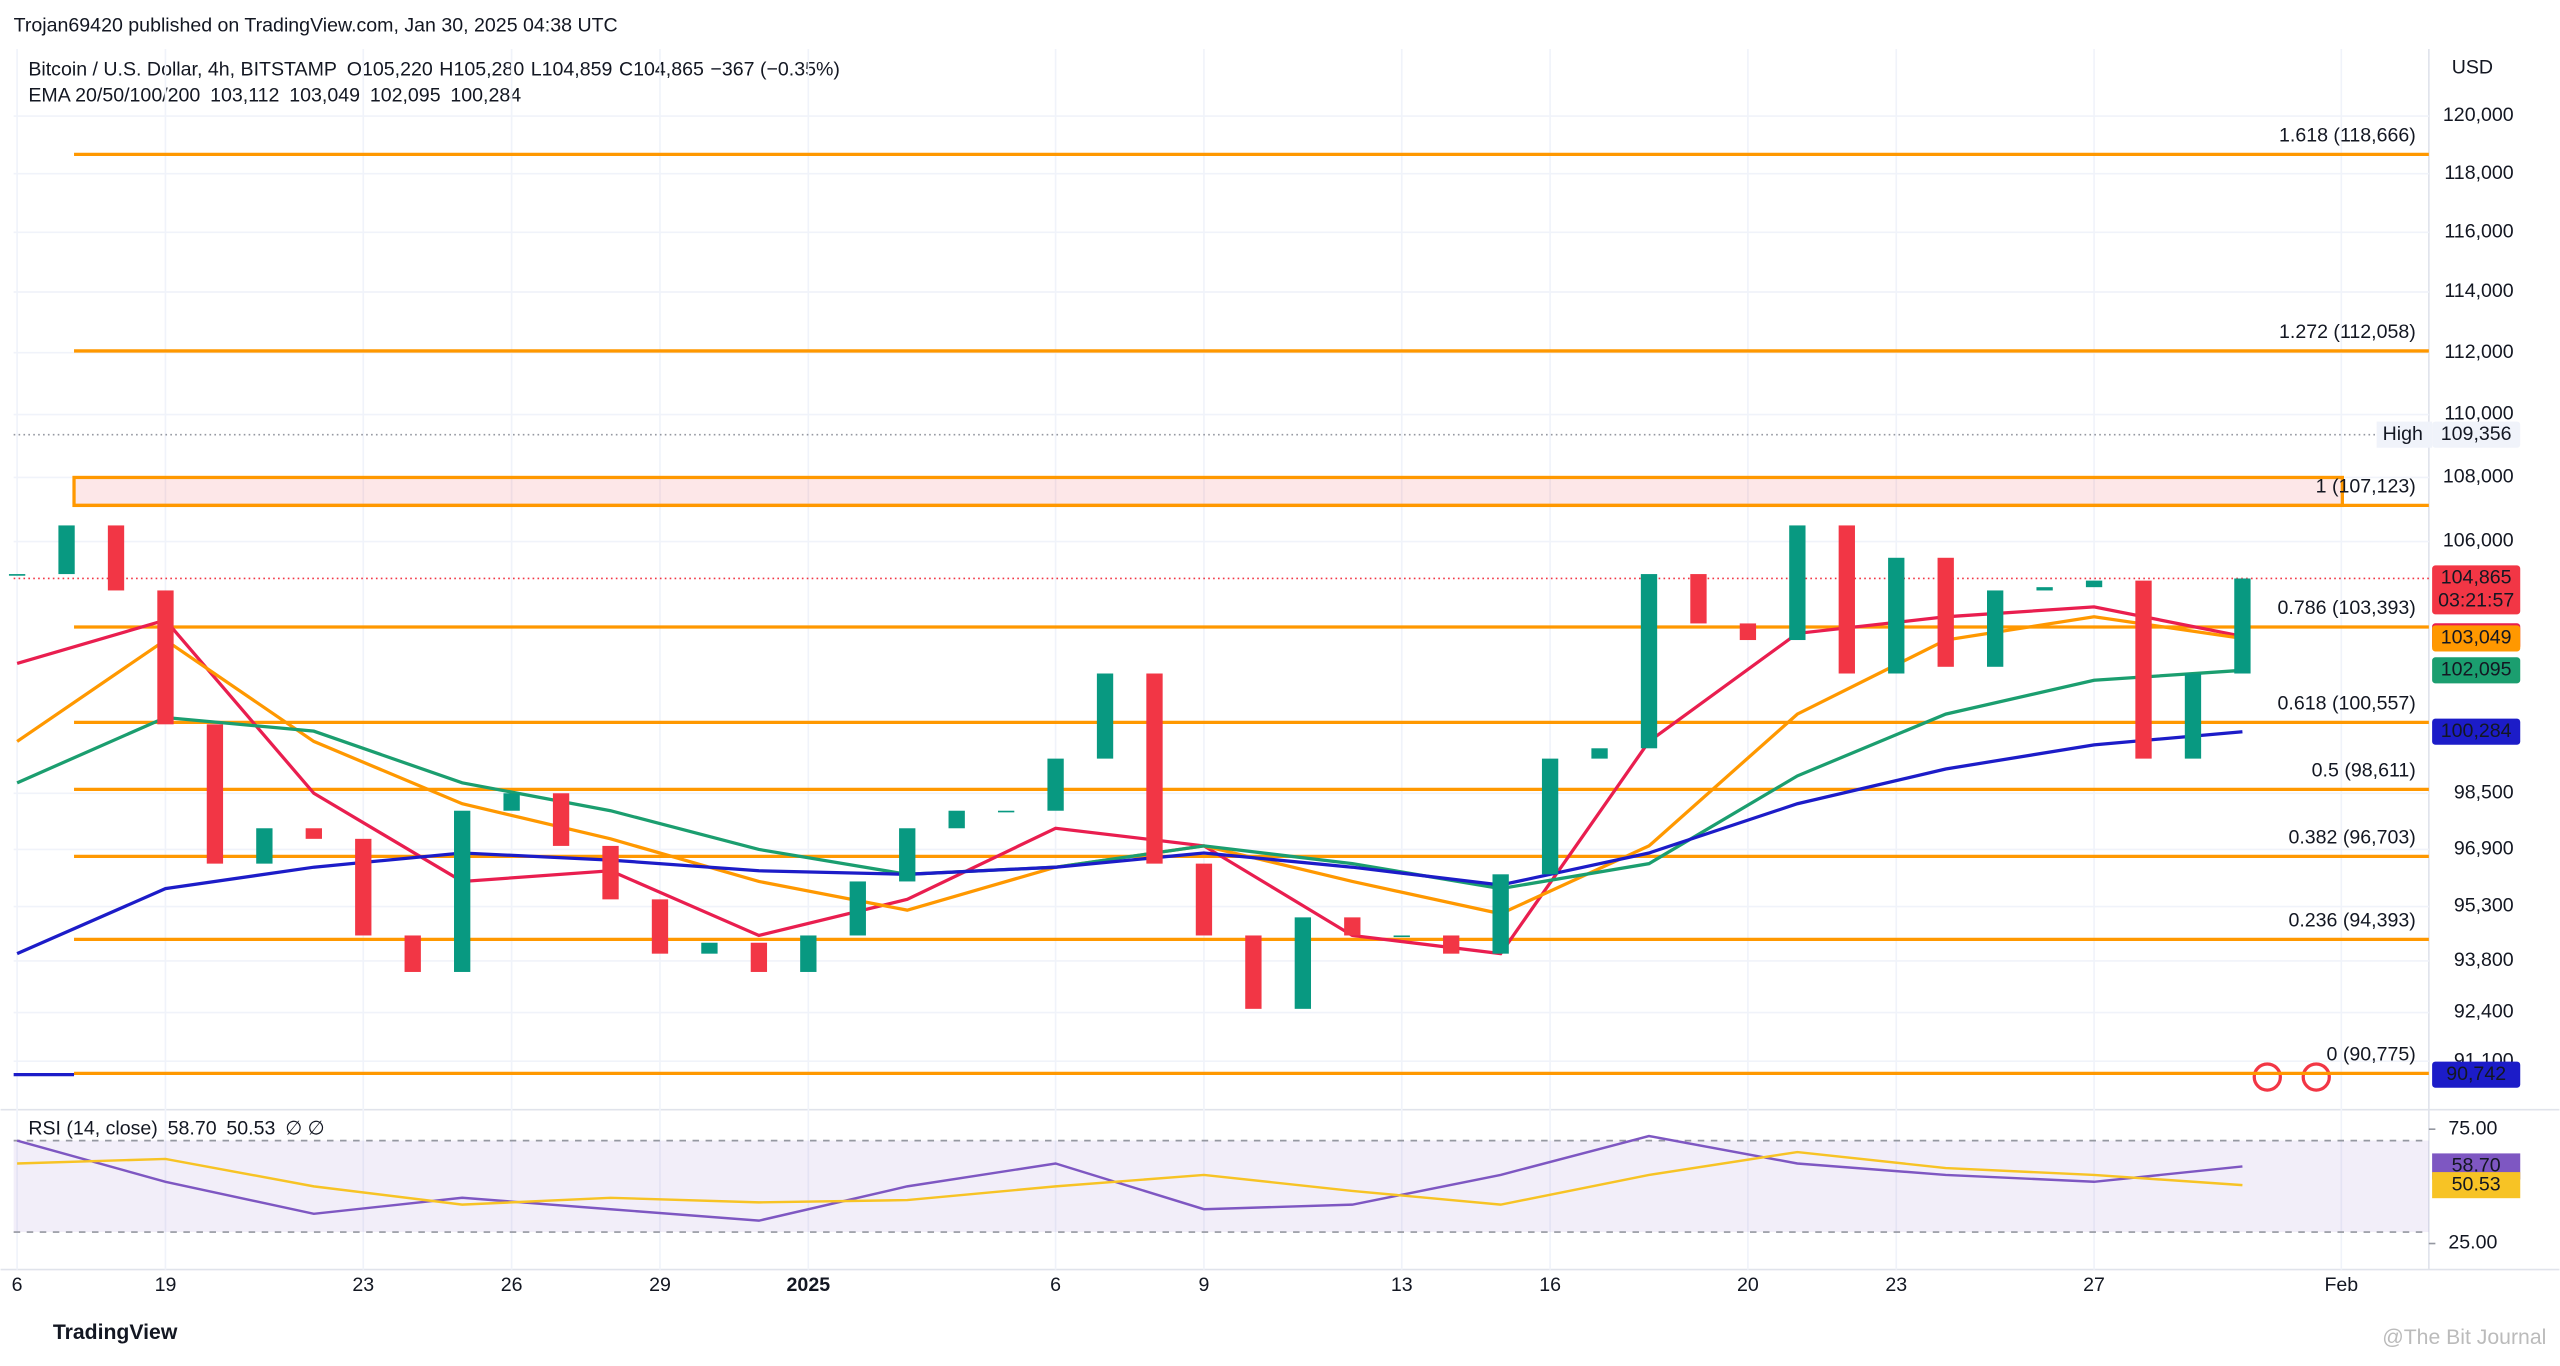 The height and width of the screenshot is (1366, 2560). What do you see at coordinates (2341, 1285) in the screenshot?
I see `x-tick-label: Feb` at bounding box center [2341, 1285].